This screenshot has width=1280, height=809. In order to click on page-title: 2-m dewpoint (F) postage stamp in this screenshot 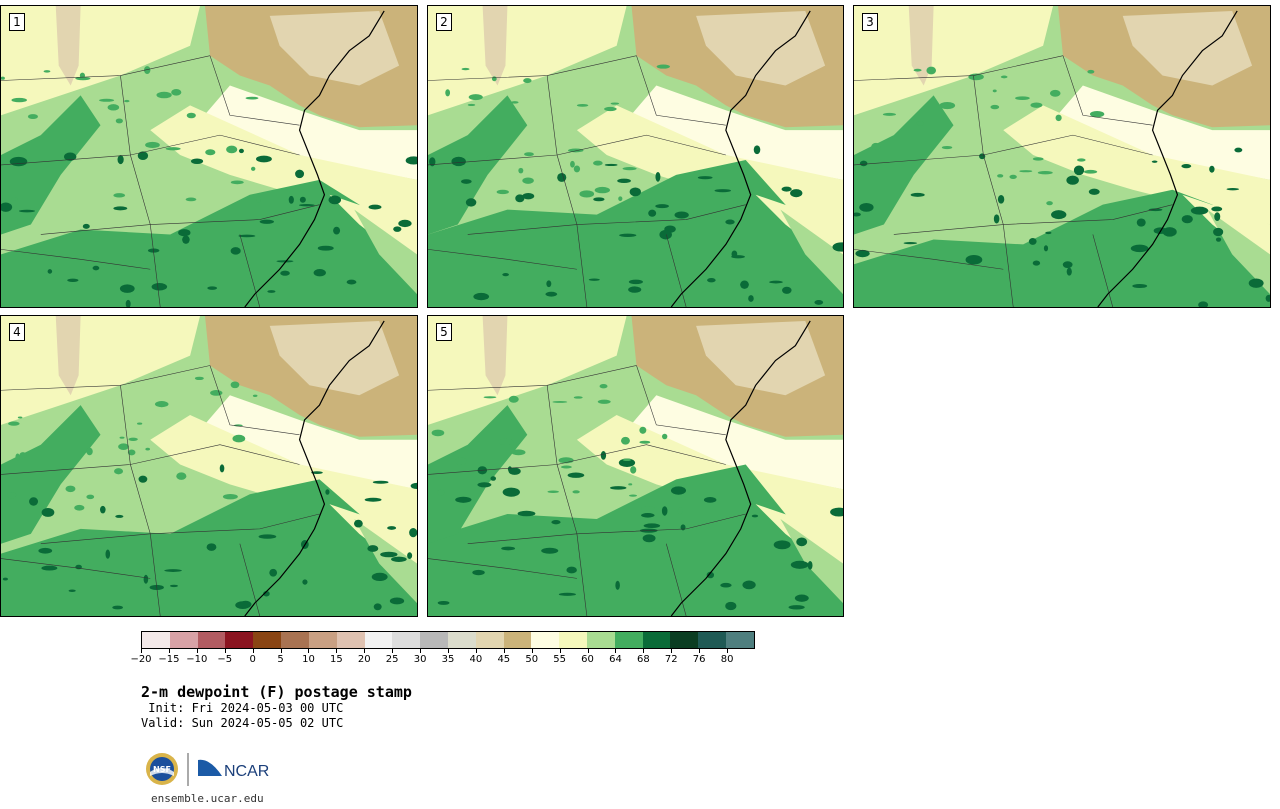, I will do `click(276, 692)`.